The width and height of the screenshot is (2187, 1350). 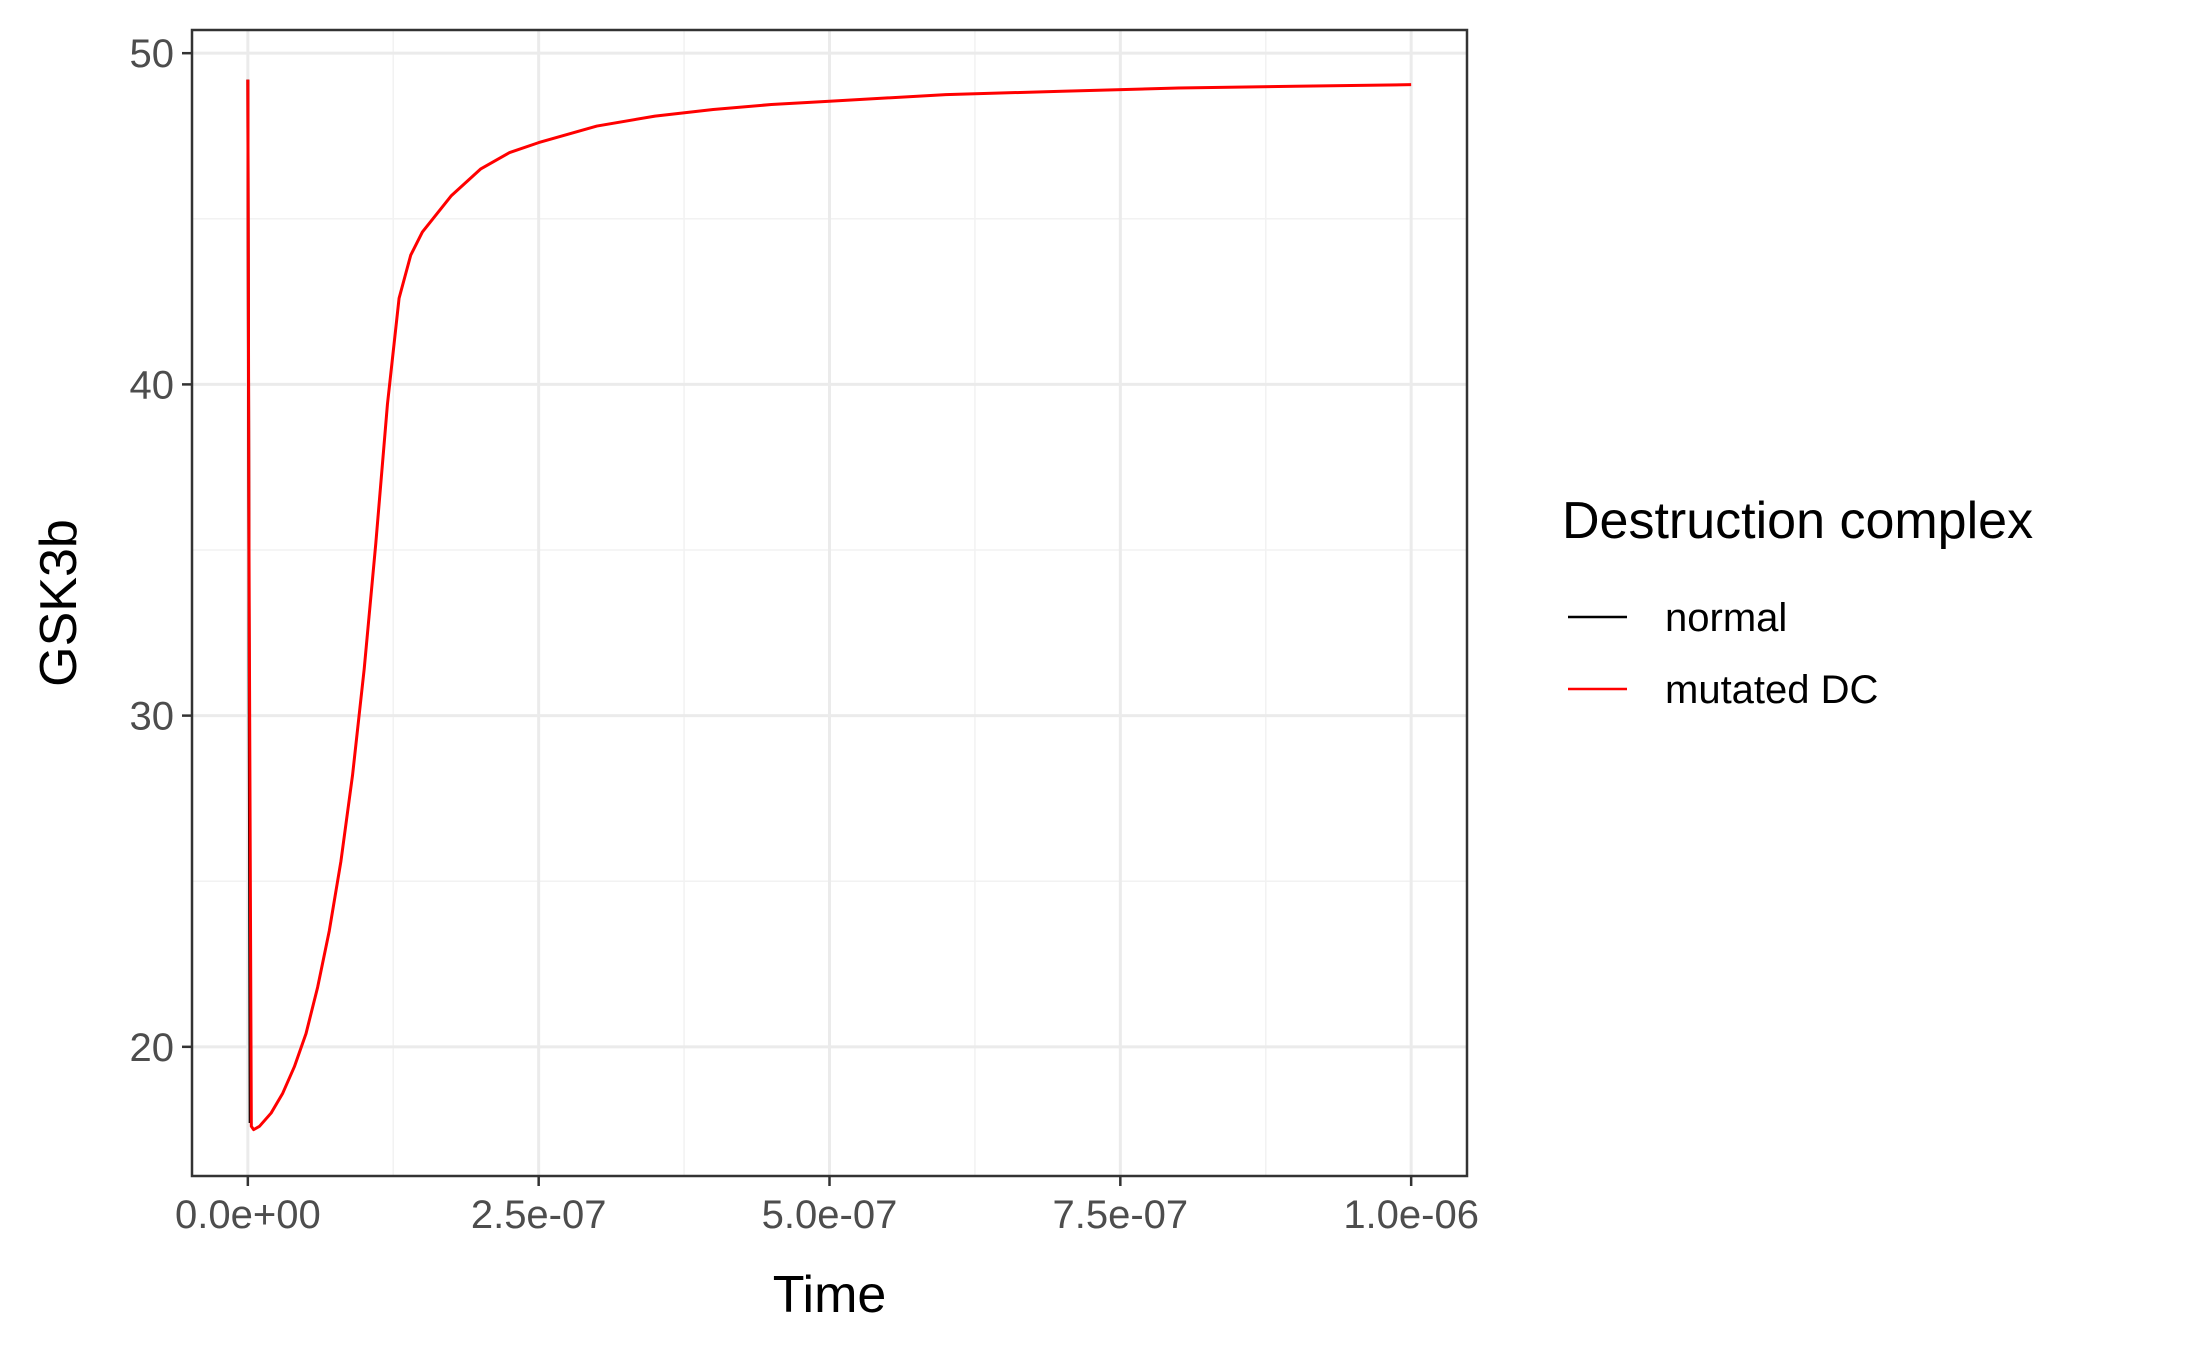 What do you see at coordinates (152, 54) in the screenshot?
I see `y-tick-label: 50` at bounding box center [152, 54].